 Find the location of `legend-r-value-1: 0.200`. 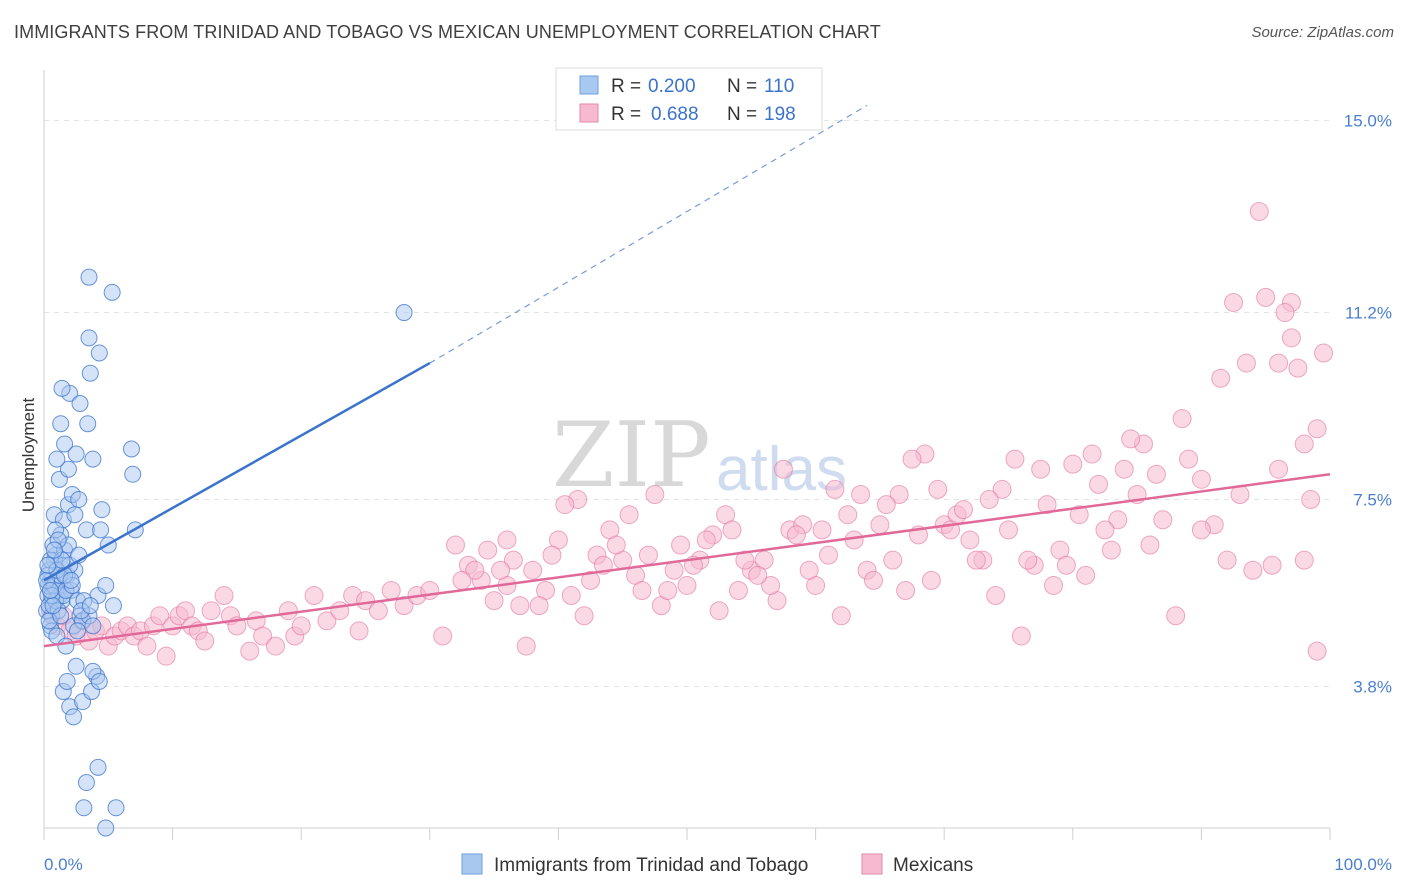

legend-r-value-1: 0.200 is located at coordinates (672, 86).